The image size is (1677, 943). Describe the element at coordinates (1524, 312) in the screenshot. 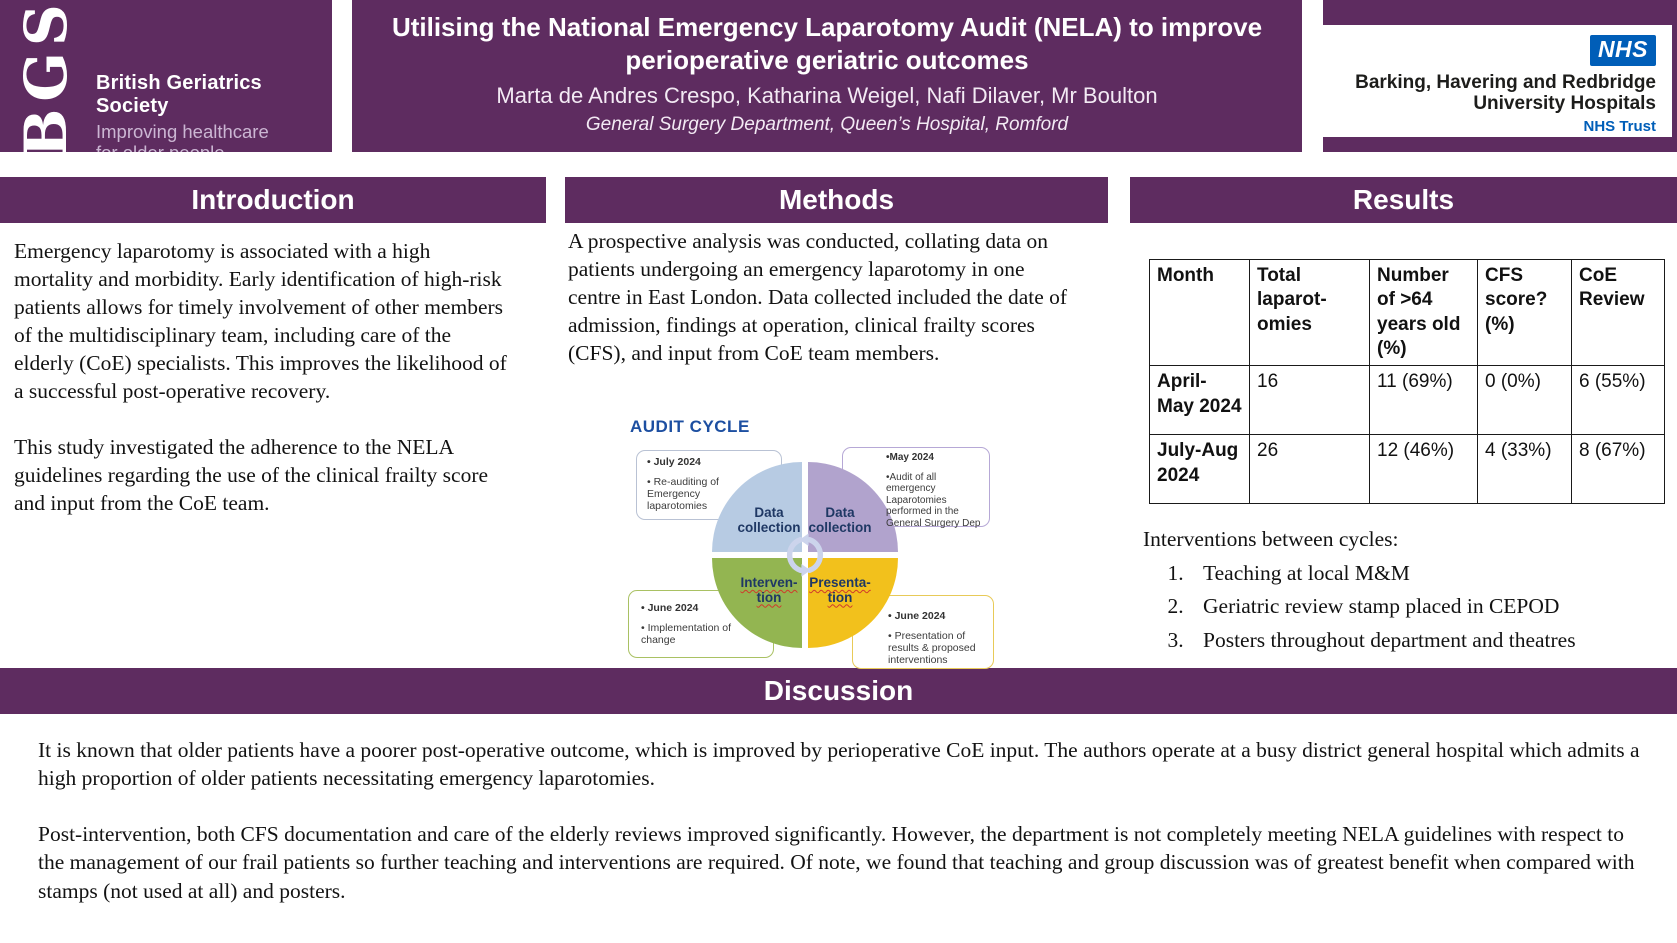

I see `col-header-cfs-score: CFS score? (%)` at that location.